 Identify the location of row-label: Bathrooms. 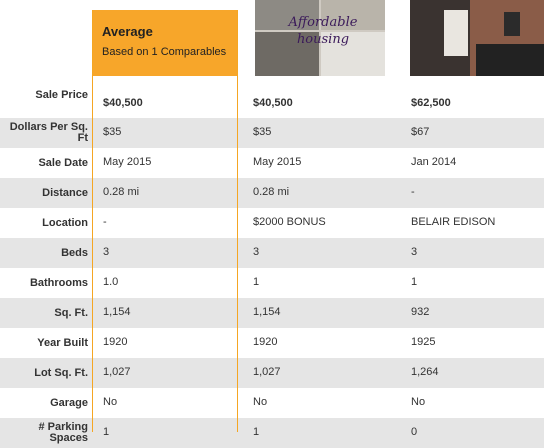
(58, 282).